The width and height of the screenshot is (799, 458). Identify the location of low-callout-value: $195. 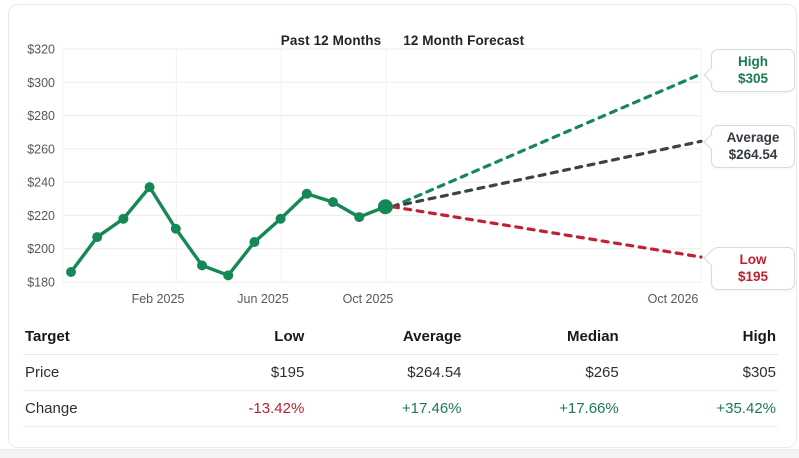
(753, 276).